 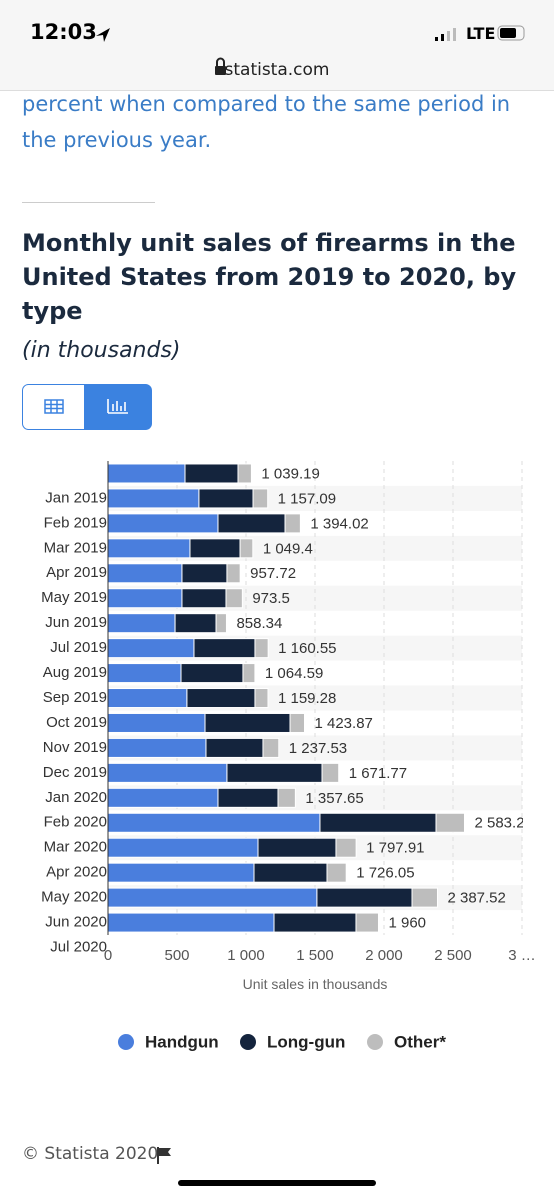 I want to click on total-label: 858.34, so click(x=259, y=623).